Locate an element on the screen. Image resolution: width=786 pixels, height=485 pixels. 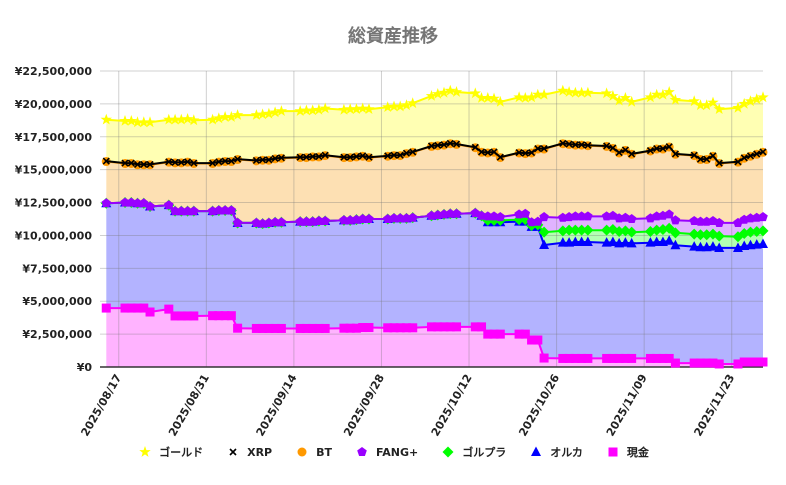
x-tick-label: 2025/11/09 is located at coordinates (627, 405).